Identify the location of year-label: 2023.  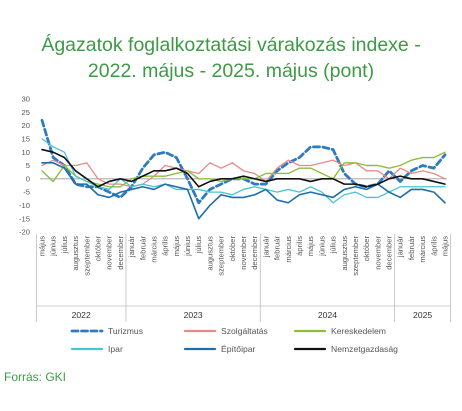
(193, 315).